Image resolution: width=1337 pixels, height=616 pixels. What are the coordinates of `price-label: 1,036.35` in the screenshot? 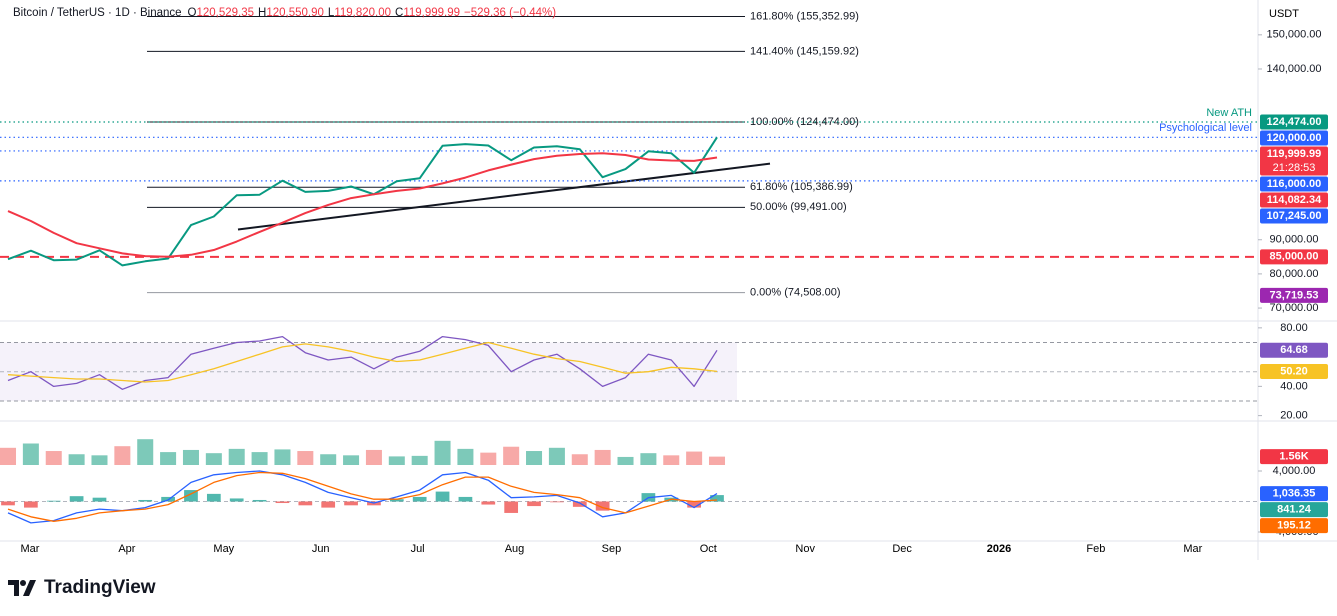 It's located at (1294, 494).